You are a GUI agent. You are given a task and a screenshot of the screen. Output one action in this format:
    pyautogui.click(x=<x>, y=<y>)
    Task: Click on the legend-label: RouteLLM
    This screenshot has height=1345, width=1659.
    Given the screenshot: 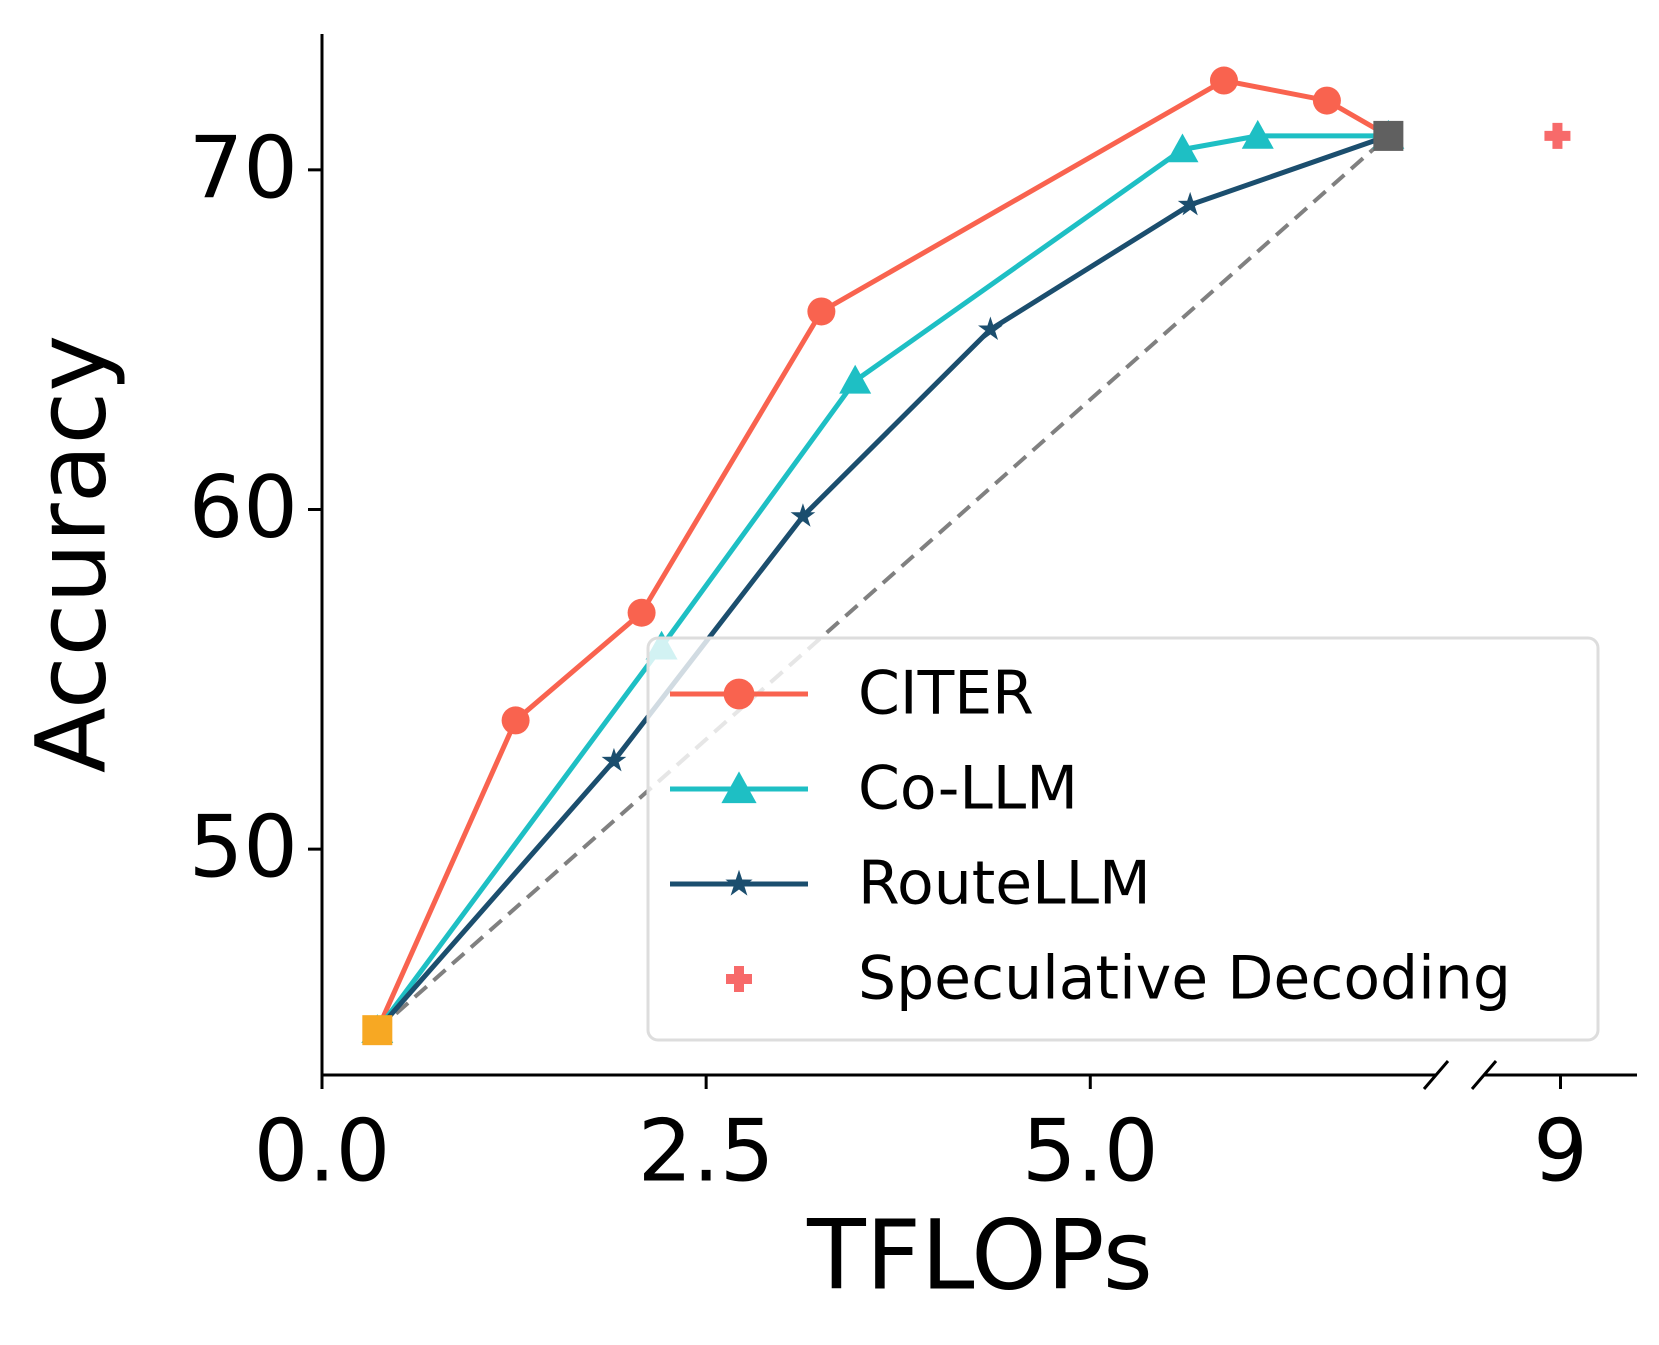 What is the action you would take?
    pyautogui.click(x=1004, y=884)
    